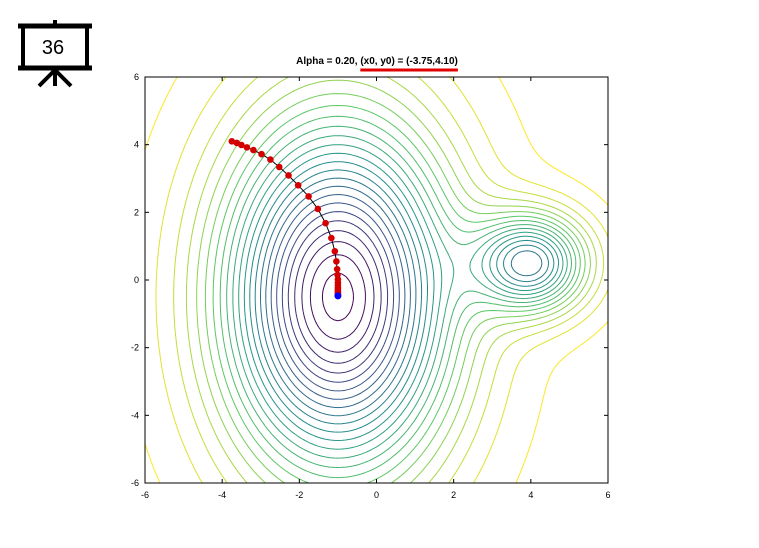 The width and height of the screenshot is (759, 548). I want to click on x-tick-label: 6, so click(607, 495).